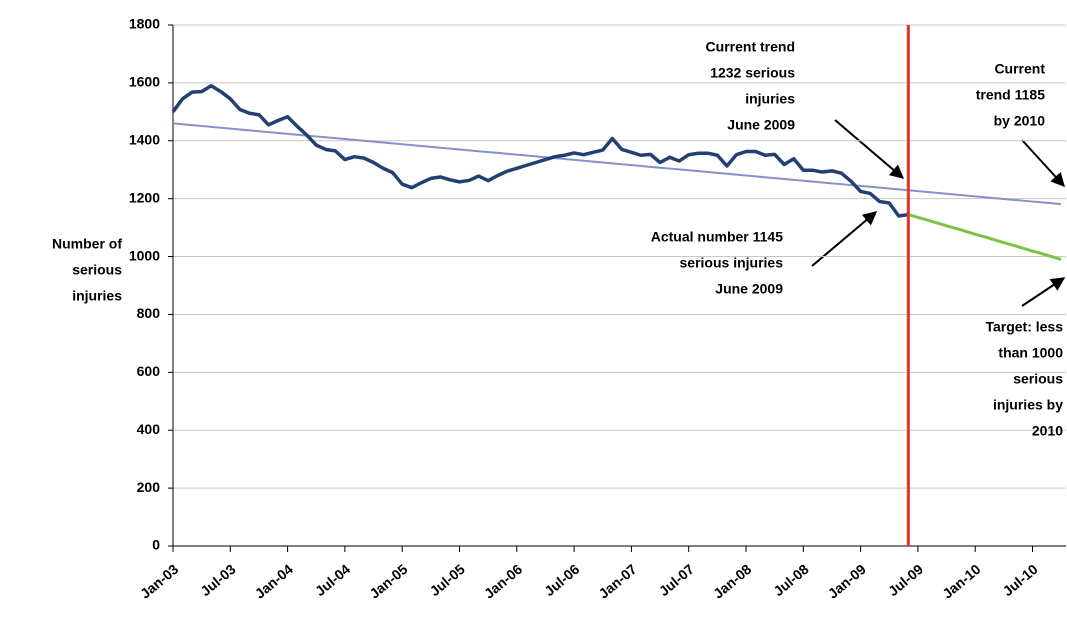 This screenshot has height=619, width=1067. I want to click on y-tick-label: 800, so click(149, 313).